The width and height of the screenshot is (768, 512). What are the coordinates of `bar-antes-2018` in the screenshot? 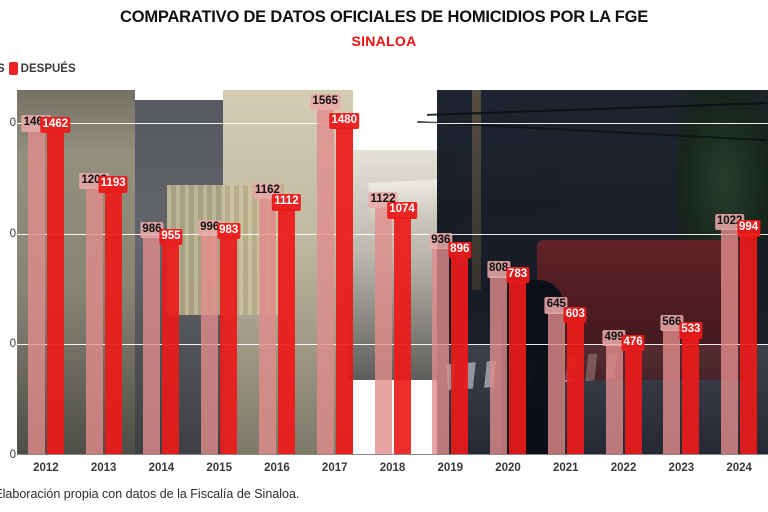 It's located at (383, 330).